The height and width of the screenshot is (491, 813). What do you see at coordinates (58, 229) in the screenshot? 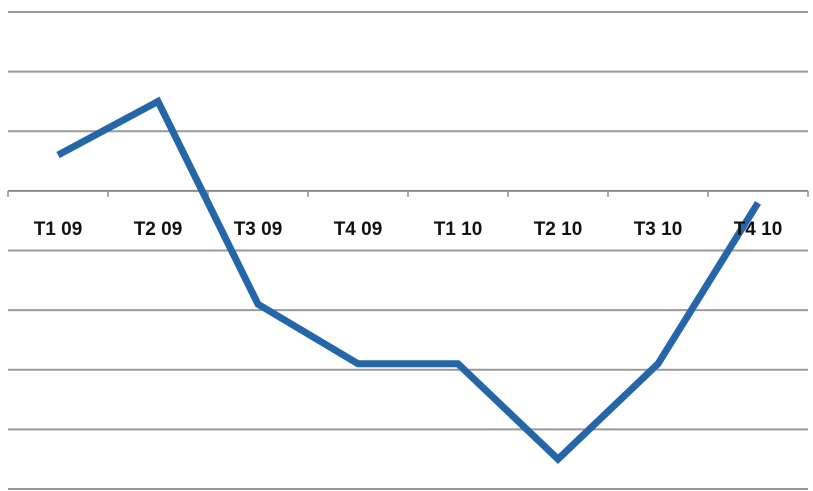
I see `x-tick-label-0: T1 09` at bounding box center [58, 229].